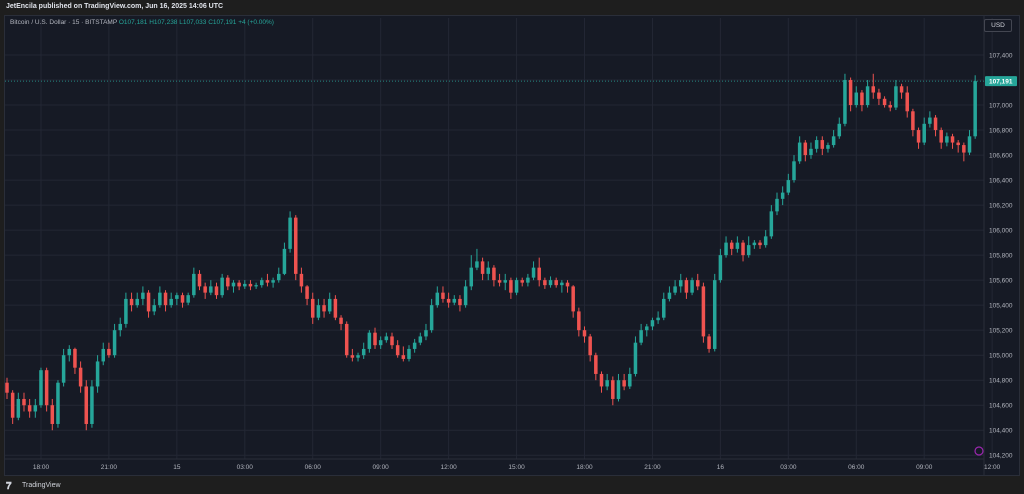  What do you see at coordinates (721, 467) in the screenshot?
I see `time-tick-label: 16` at bounding box center [721, 467].